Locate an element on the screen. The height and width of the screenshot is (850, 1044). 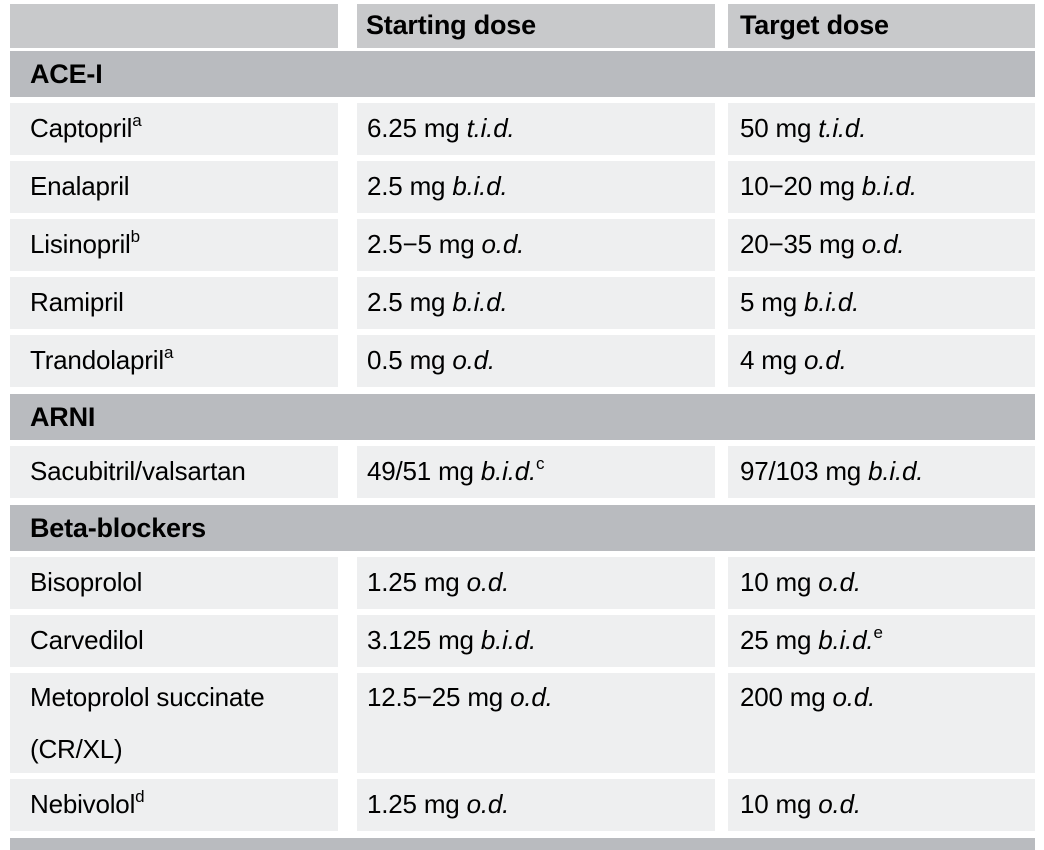
starting-dose-value: 0.5 mg is located at coordinates (406, 360).